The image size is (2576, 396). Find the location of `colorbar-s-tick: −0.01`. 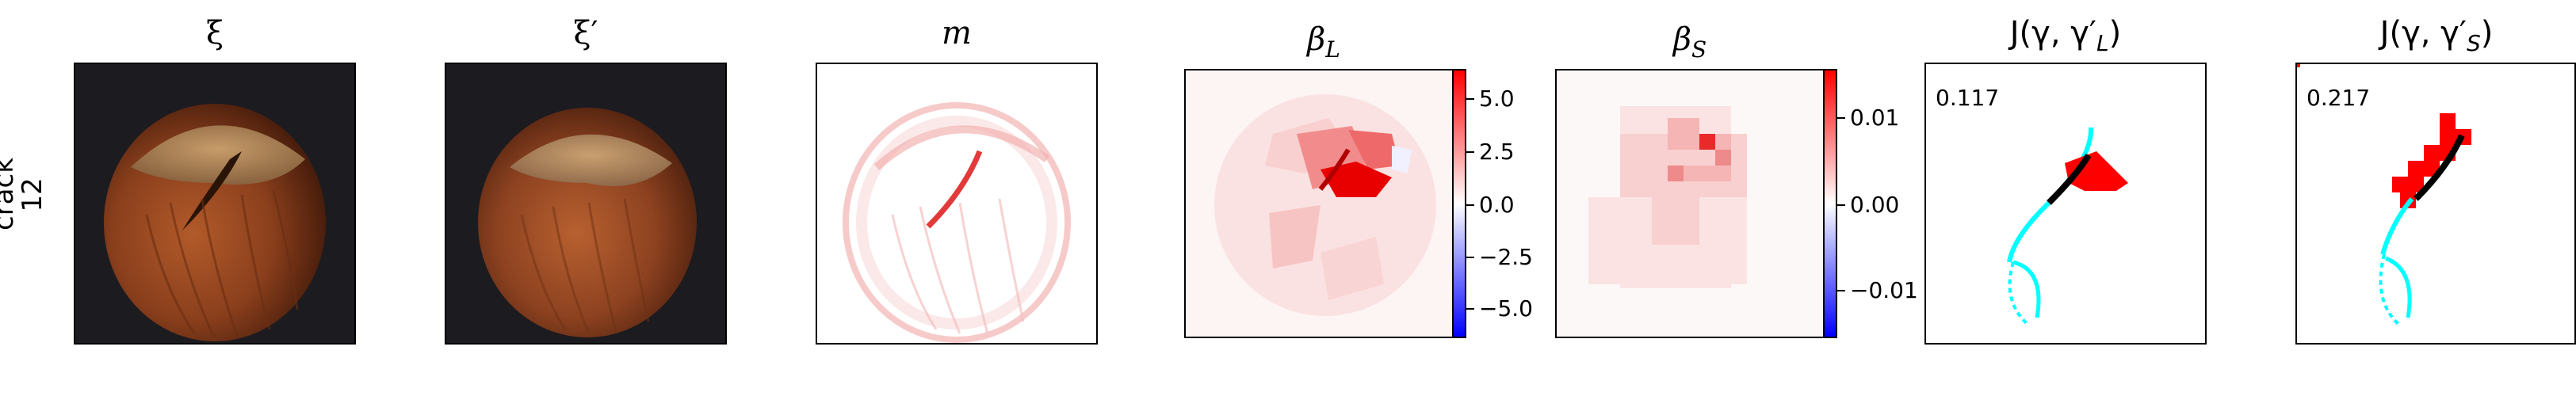

colorbar-s-tick: −0.01 is located at coordinates (1884, 290).